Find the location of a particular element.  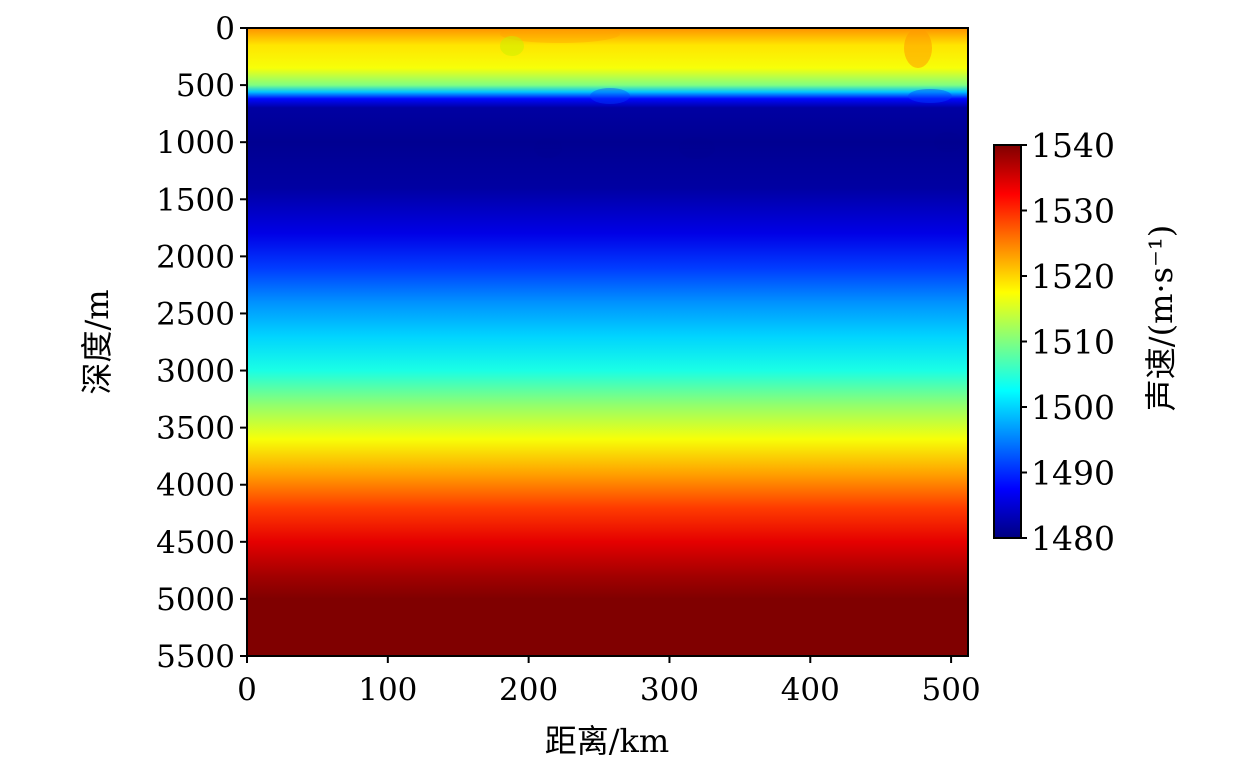

y-tick-label: 4000 is located at coordinates (195, 486).